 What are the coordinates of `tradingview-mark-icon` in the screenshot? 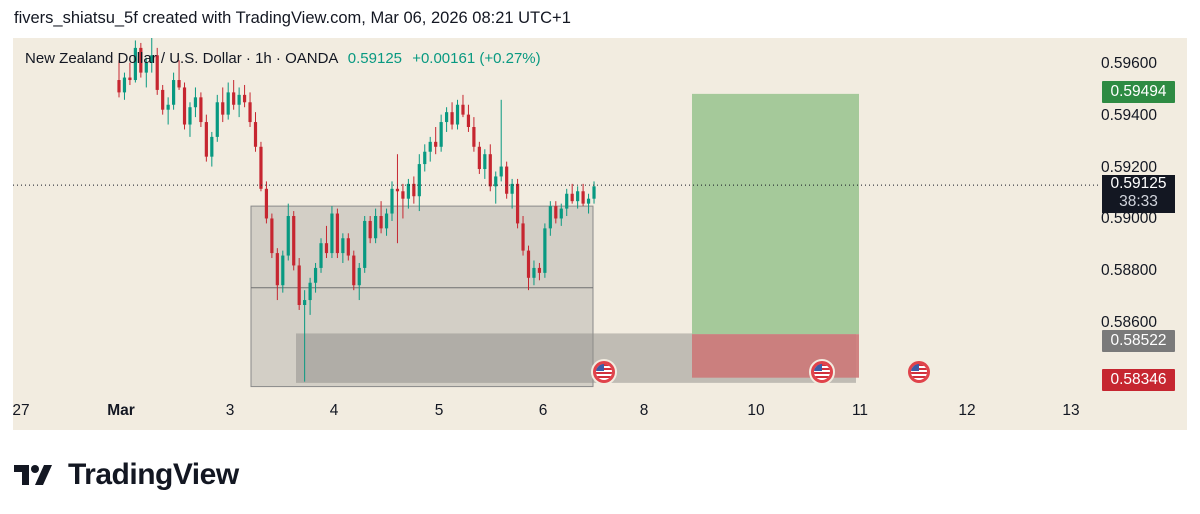 It's located at (33, 475).